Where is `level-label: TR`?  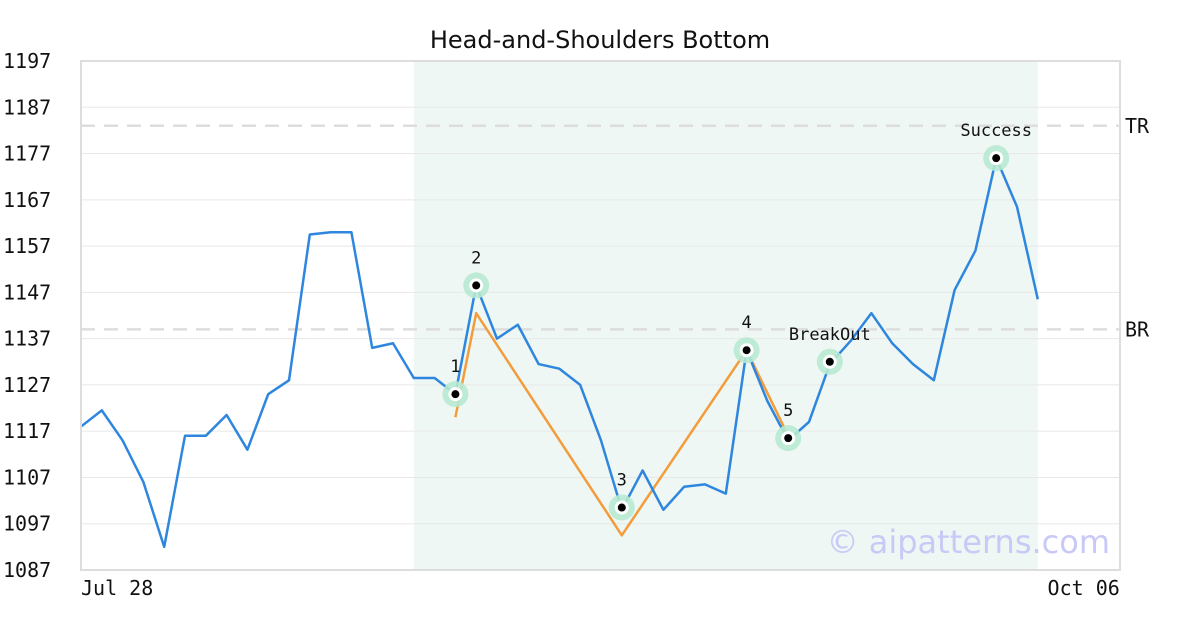
level-label: TR is located at coordinates (1137, 126).